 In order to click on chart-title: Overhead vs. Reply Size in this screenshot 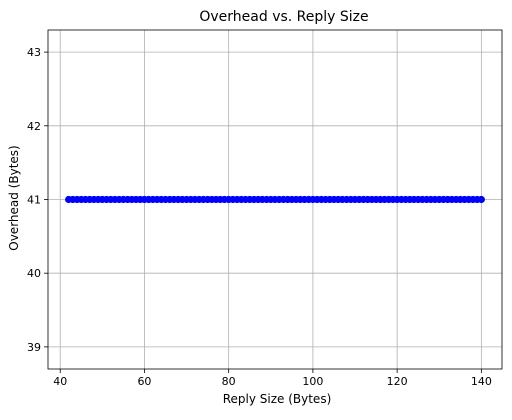, I will do `click(283, 17)`.